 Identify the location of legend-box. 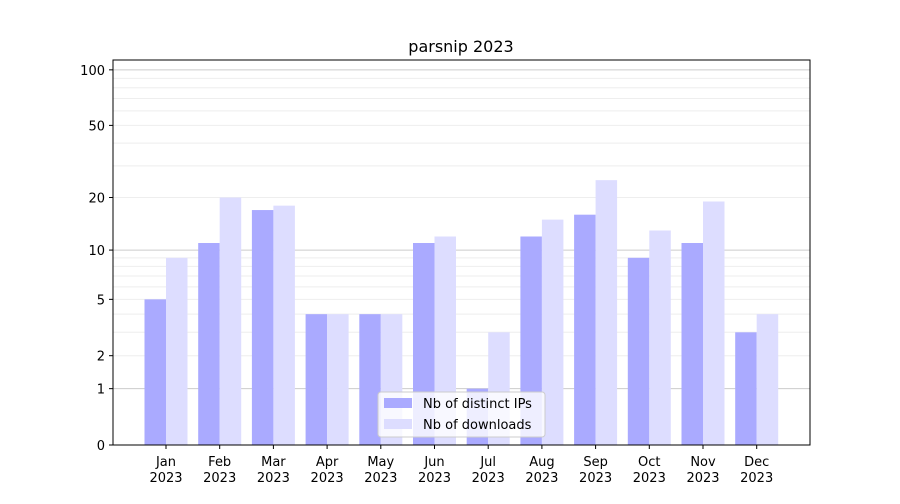
(461, 414).